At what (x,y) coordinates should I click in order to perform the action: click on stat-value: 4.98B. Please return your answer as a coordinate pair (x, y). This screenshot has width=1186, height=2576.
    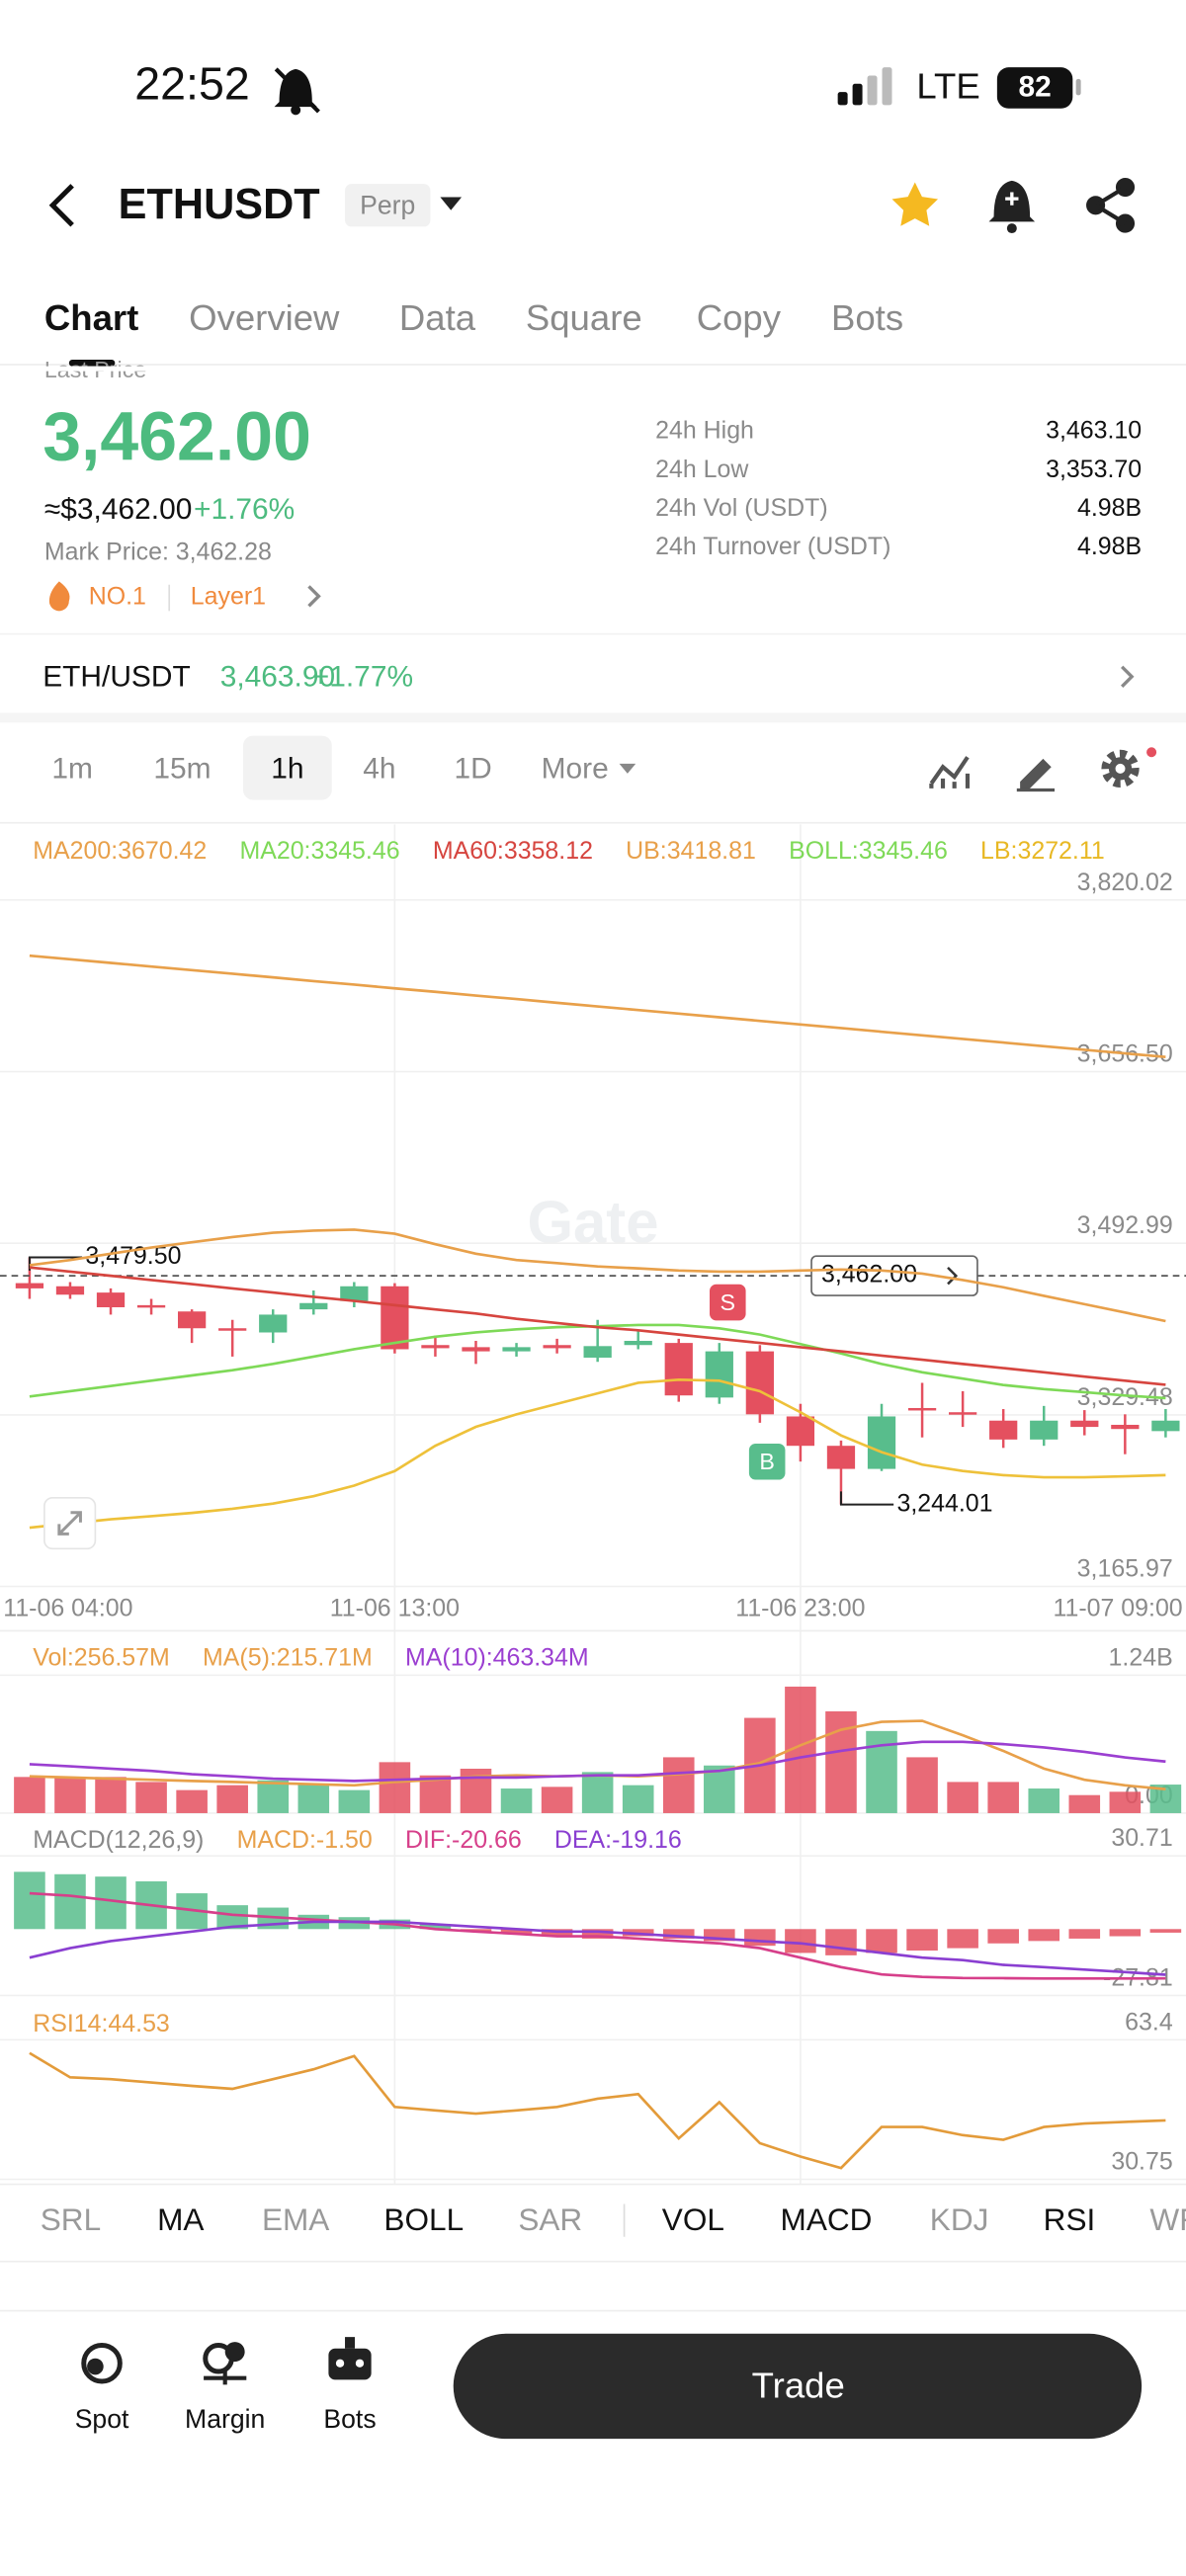
    Looking at the image, I should click on (1109, 508).